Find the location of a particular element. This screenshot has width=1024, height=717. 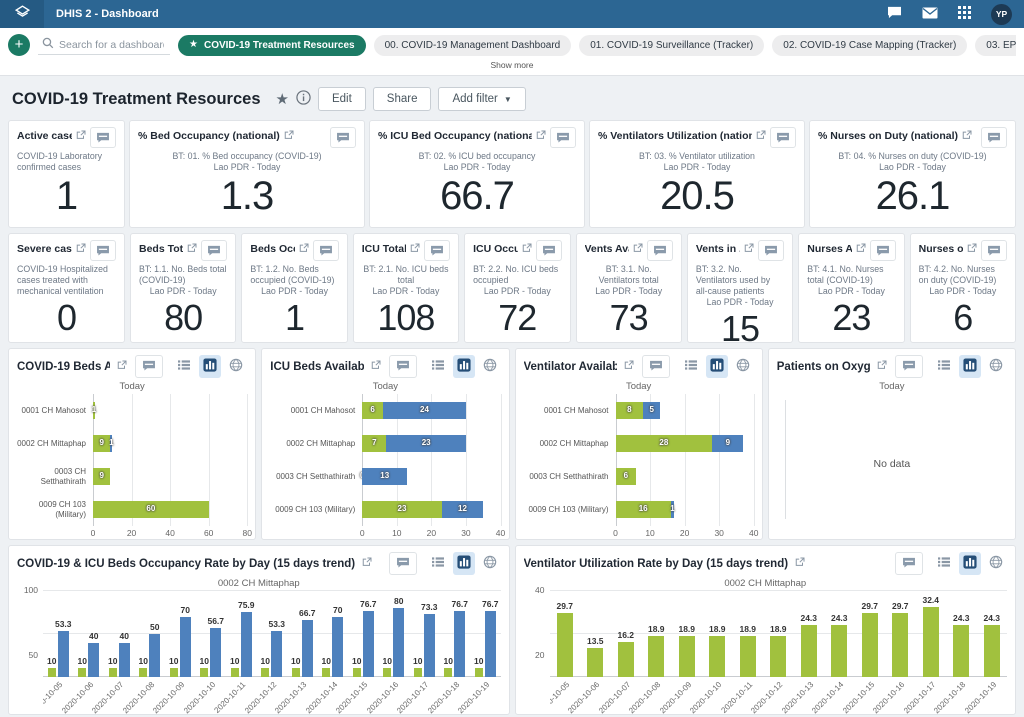

search-input is located at coordinates (111, 44).